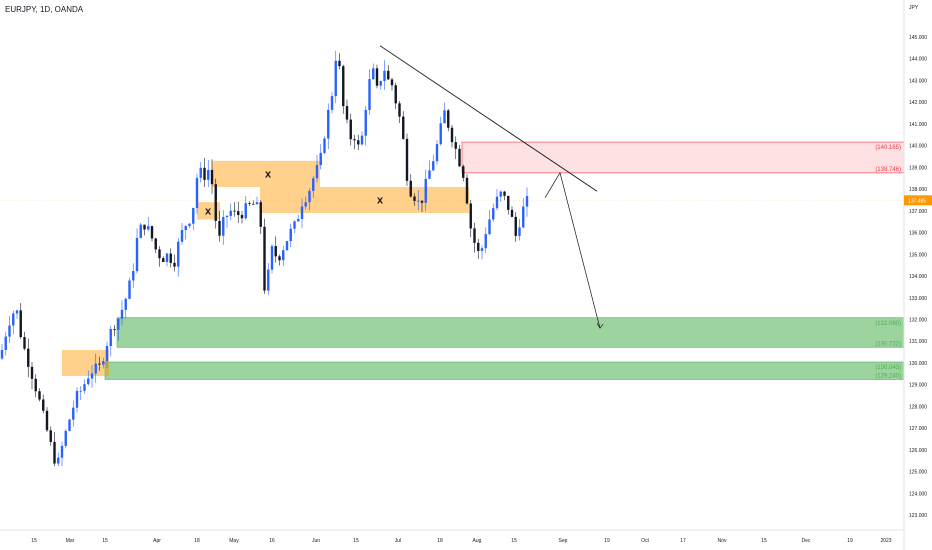 The height and width of the screenshot is (550, 932). What do you see at coordinates (645, 541) in the screenshot?
I see `x-tick-label: Oct` at bounding box center [645, 541].